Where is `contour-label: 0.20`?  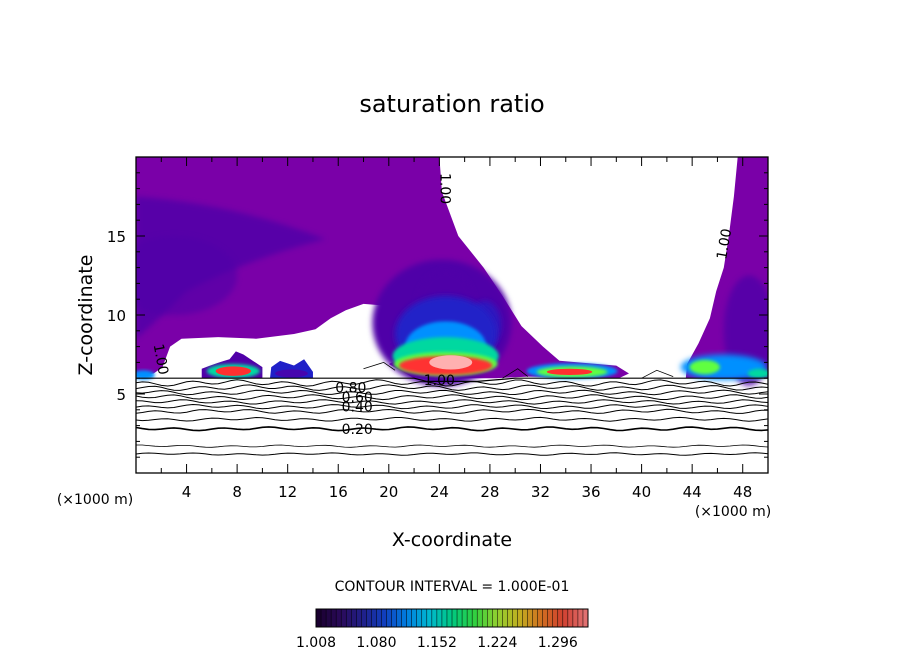
contour-label: 0.20 is located at coordinates (357, 430).